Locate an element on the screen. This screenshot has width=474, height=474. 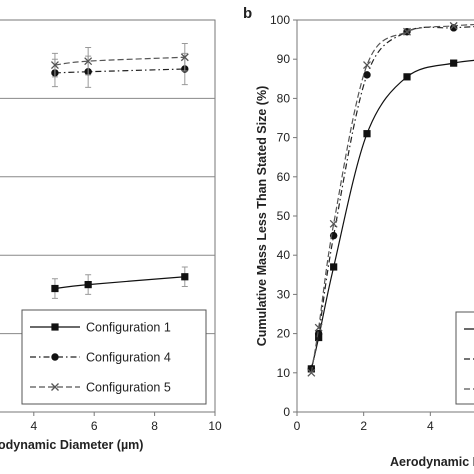
legend-item: Configuration 5 is located at coordinates (100, 388).